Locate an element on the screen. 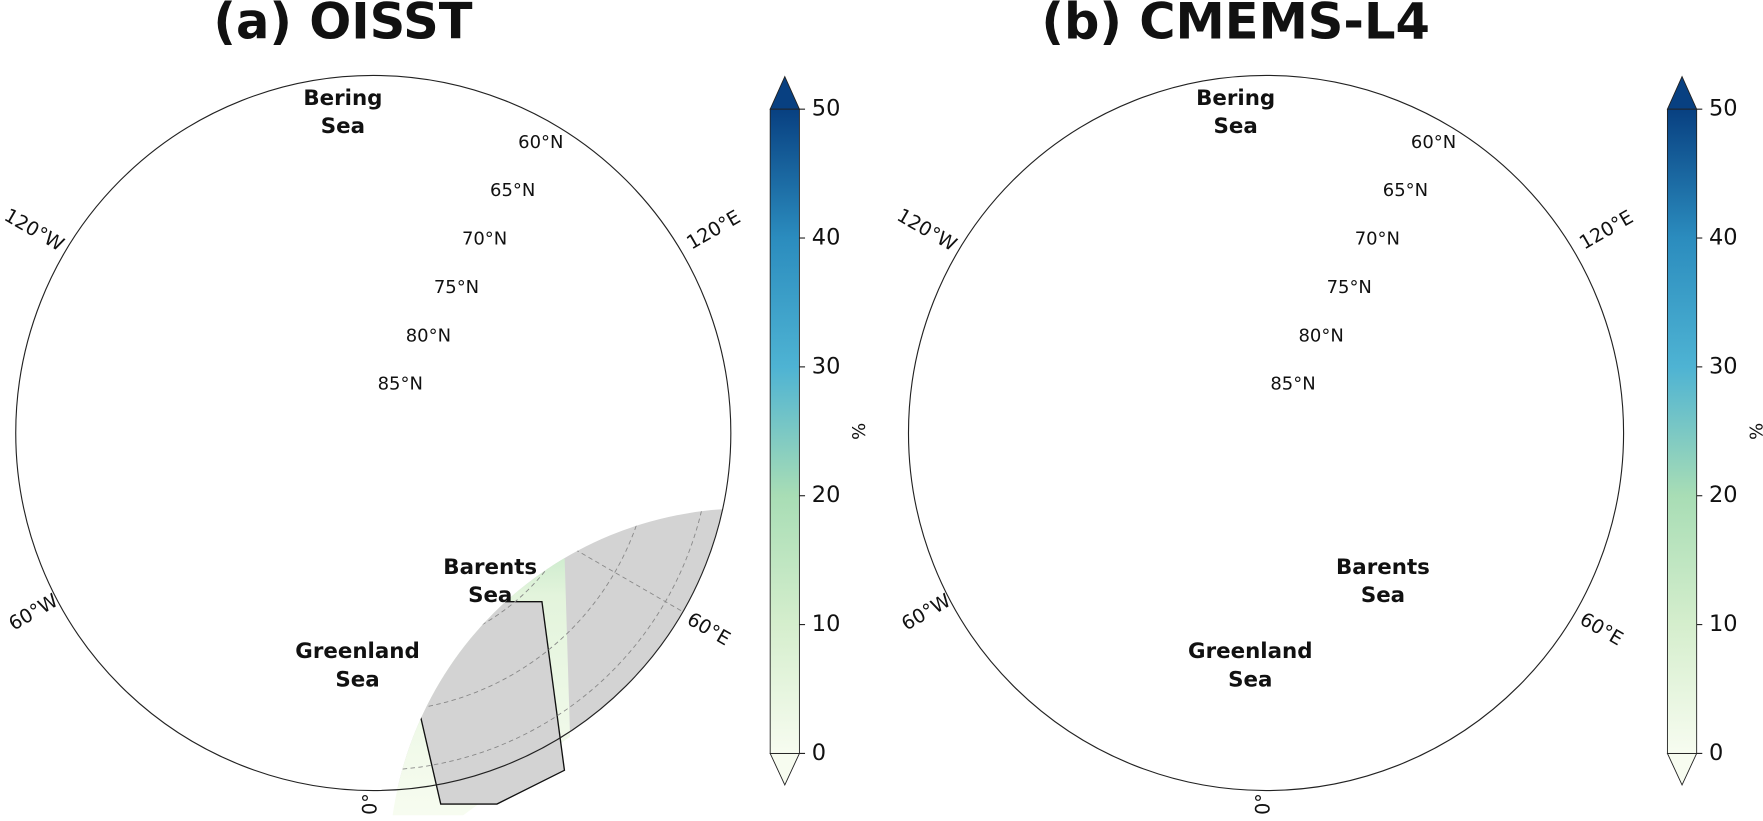 The height and width of the screenshot is (821, 1763). panel-title: (b) CMEMS-L4 is located at coordinates (1235, 25).